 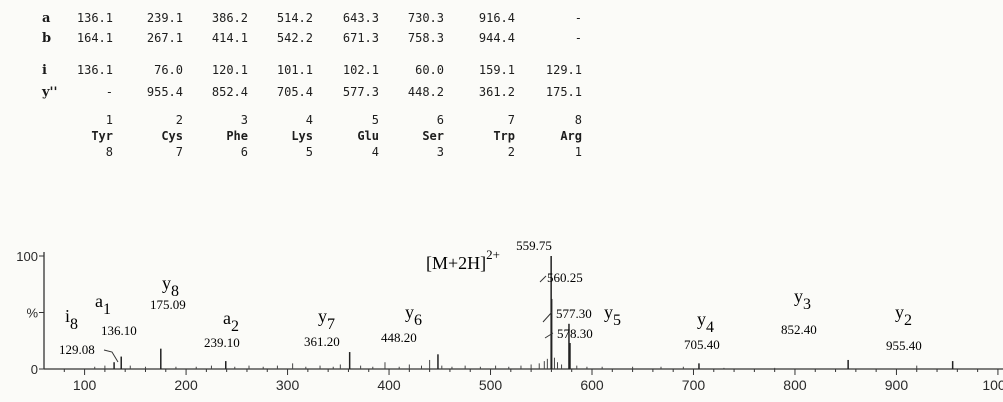 I want to click on residue-name: Phe, so click(x=237, y=136).